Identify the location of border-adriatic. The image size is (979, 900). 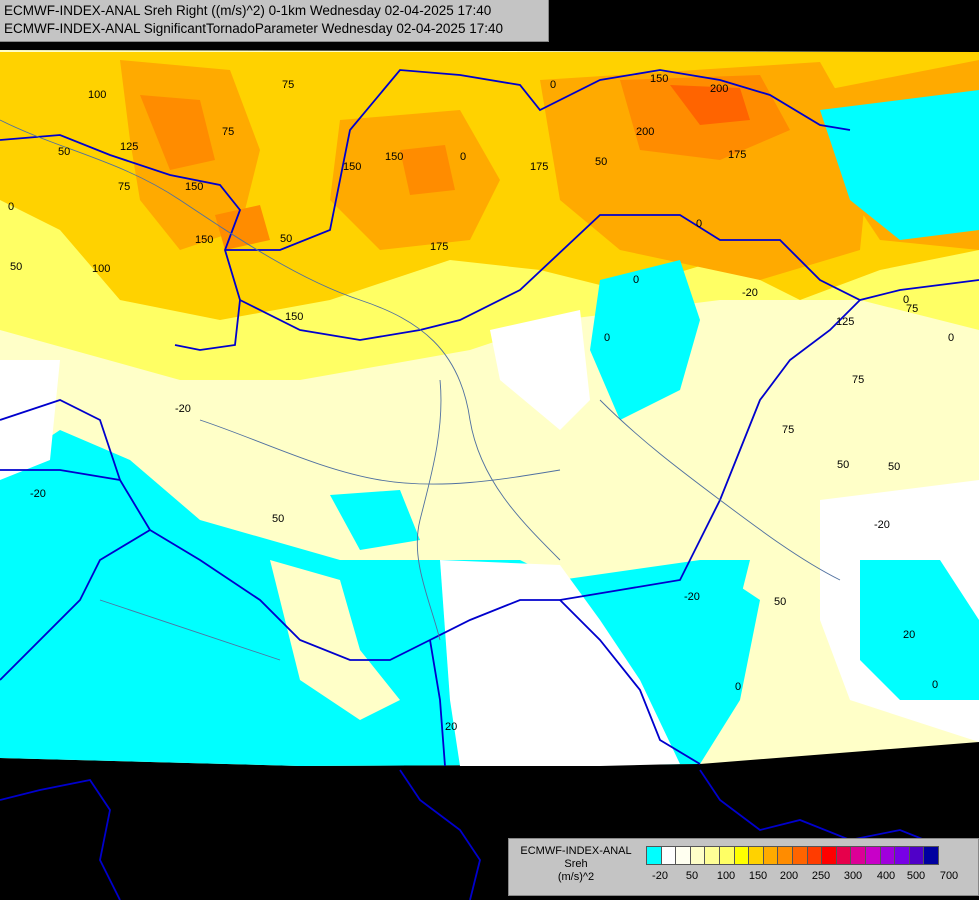
(75, 605).